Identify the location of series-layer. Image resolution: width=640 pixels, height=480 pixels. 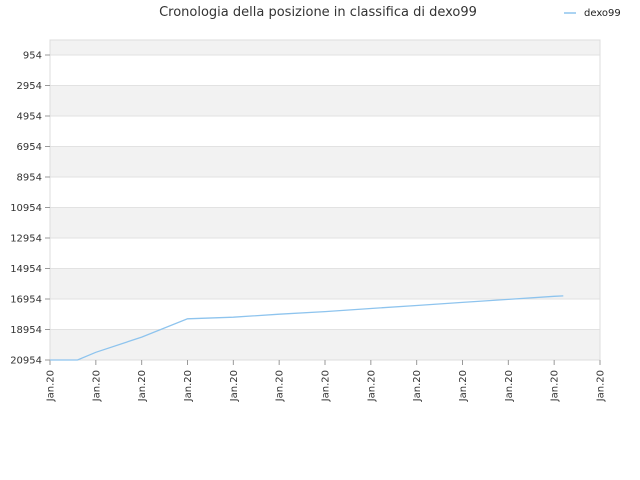
(307, 328).